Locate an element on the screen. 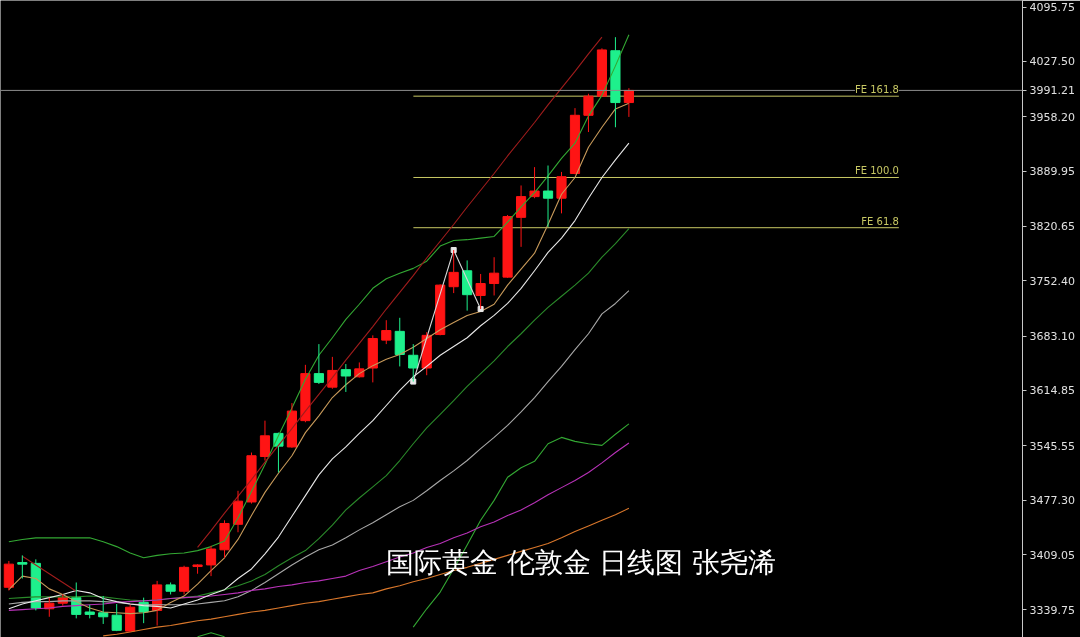  y-tick-label: 4095.75 is located at coordinates (1052, 8).